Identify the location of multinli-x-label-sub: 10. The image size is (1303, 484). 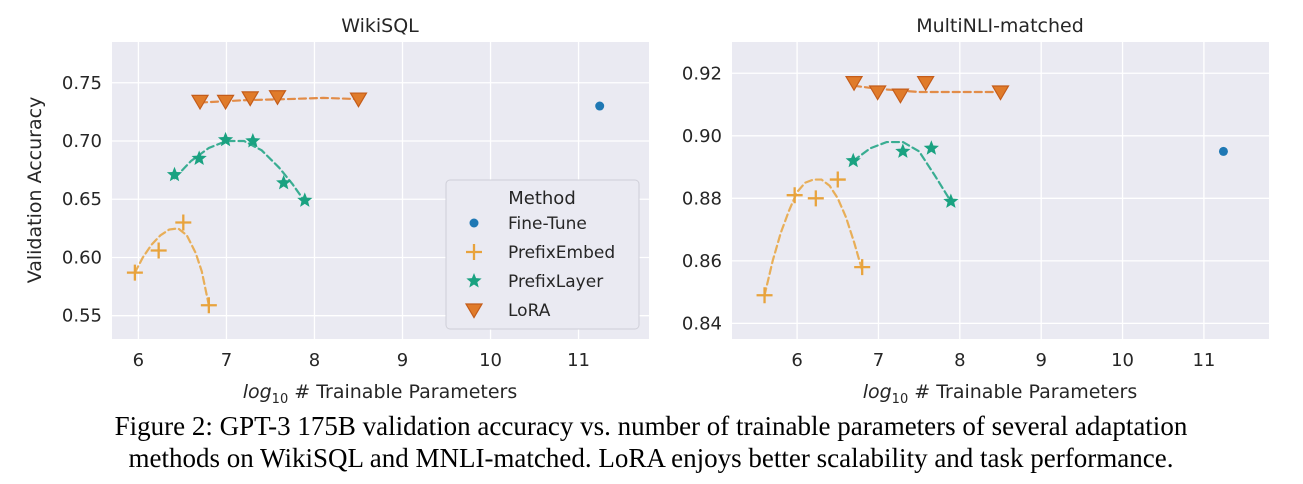
(900, 399).